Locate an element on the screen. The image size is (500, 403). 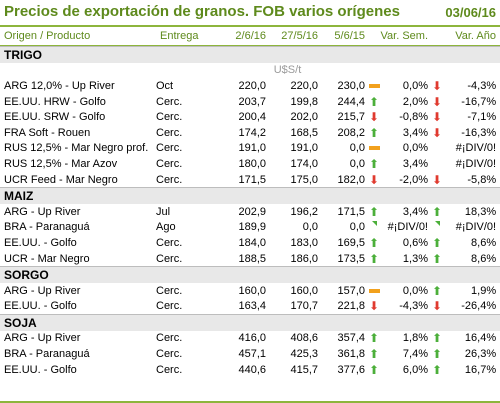
section-header: MAIZ is located at coordinates (250, 195).